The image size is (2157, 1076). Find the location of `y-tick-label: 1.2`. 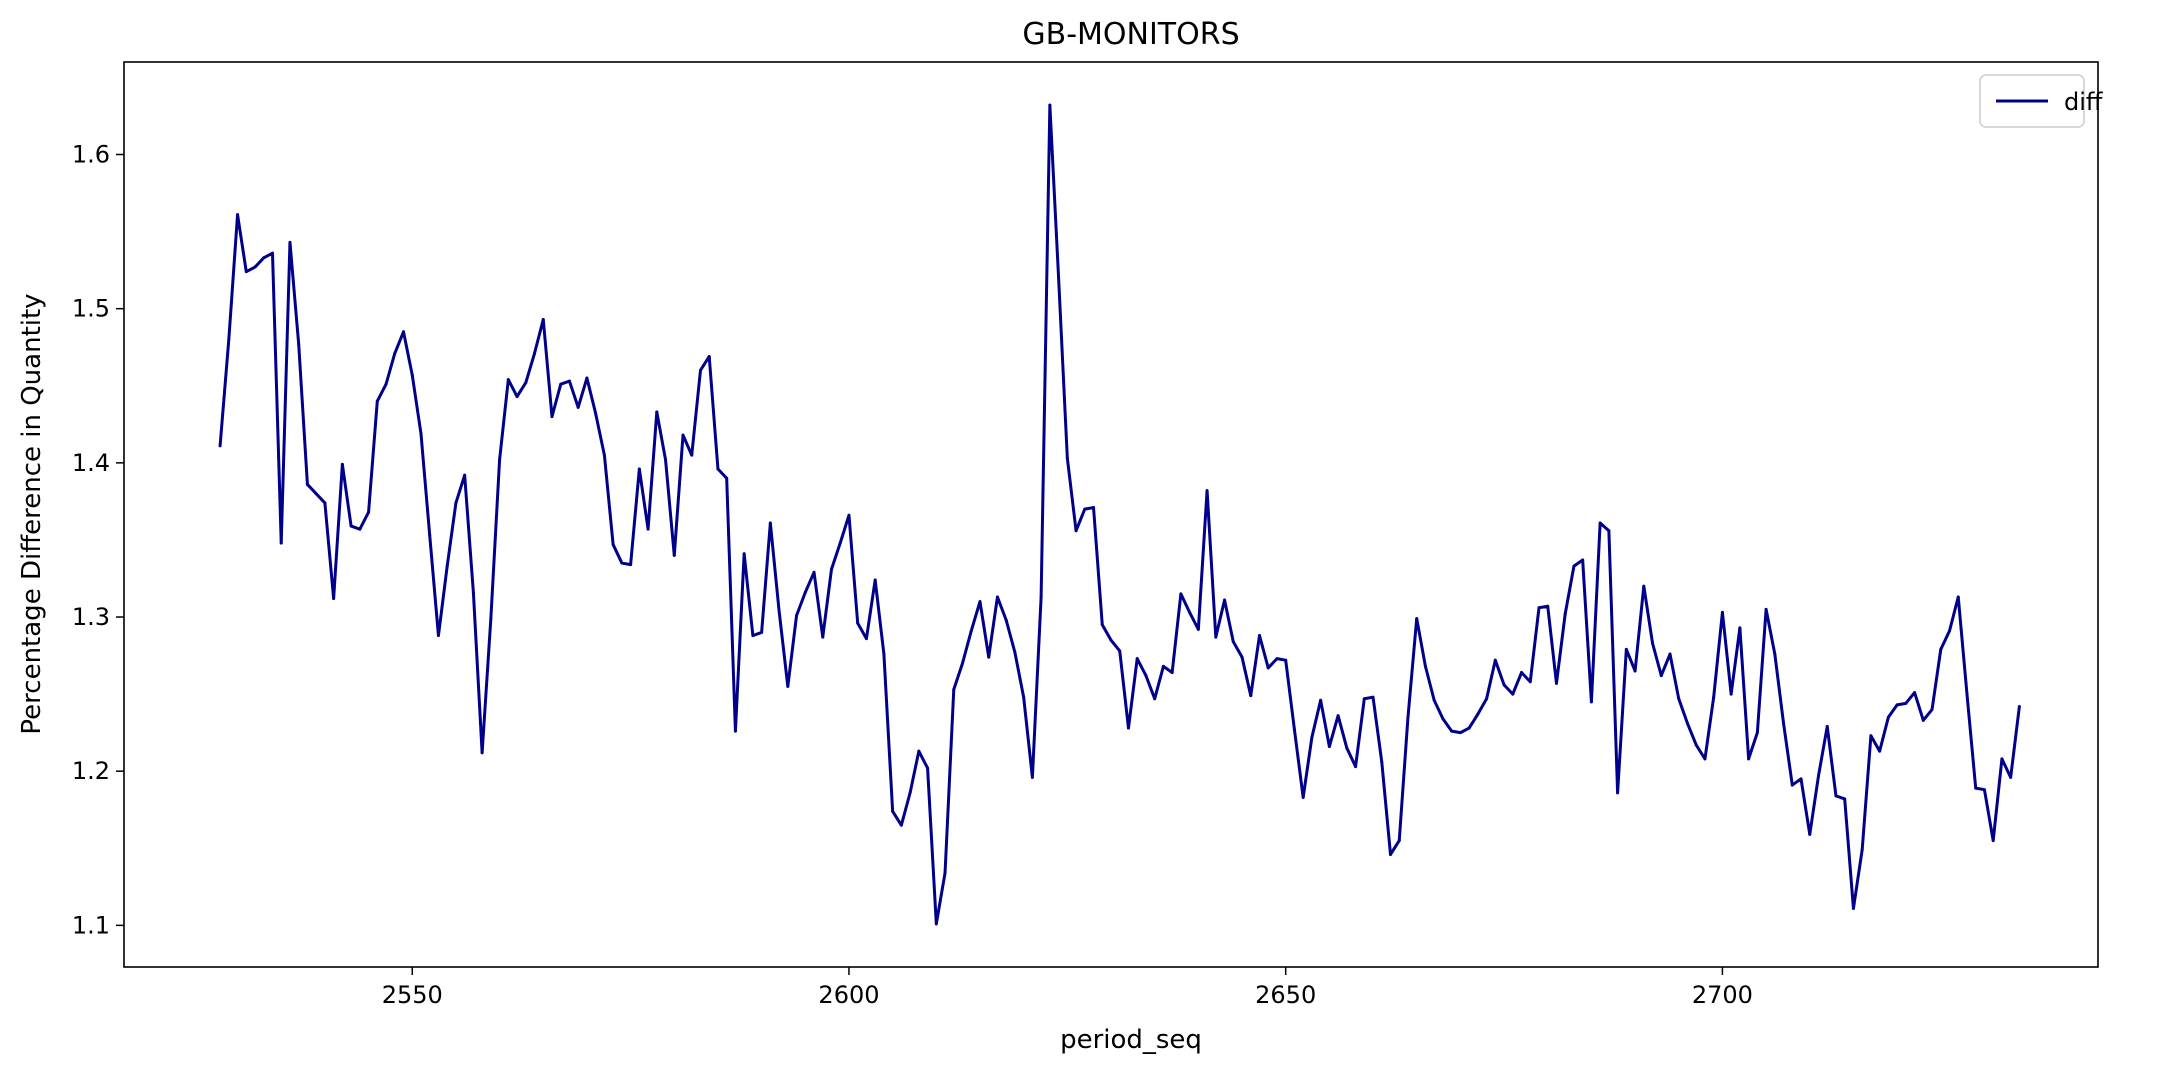

y-tick-label: 1.2 is located at coordinates (91, 771).